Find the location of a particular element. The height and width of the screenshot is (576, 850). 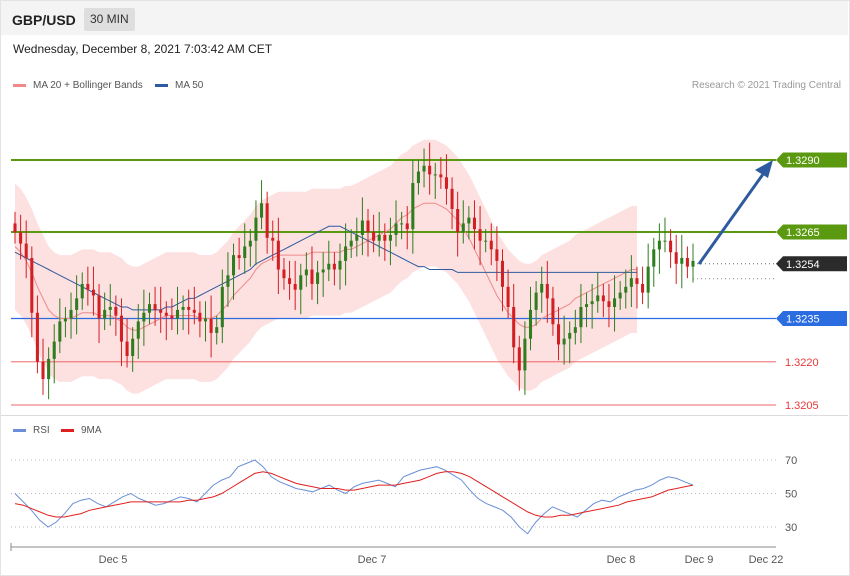

legend-ma50: MA 50 is located at coordinates (179, 85).